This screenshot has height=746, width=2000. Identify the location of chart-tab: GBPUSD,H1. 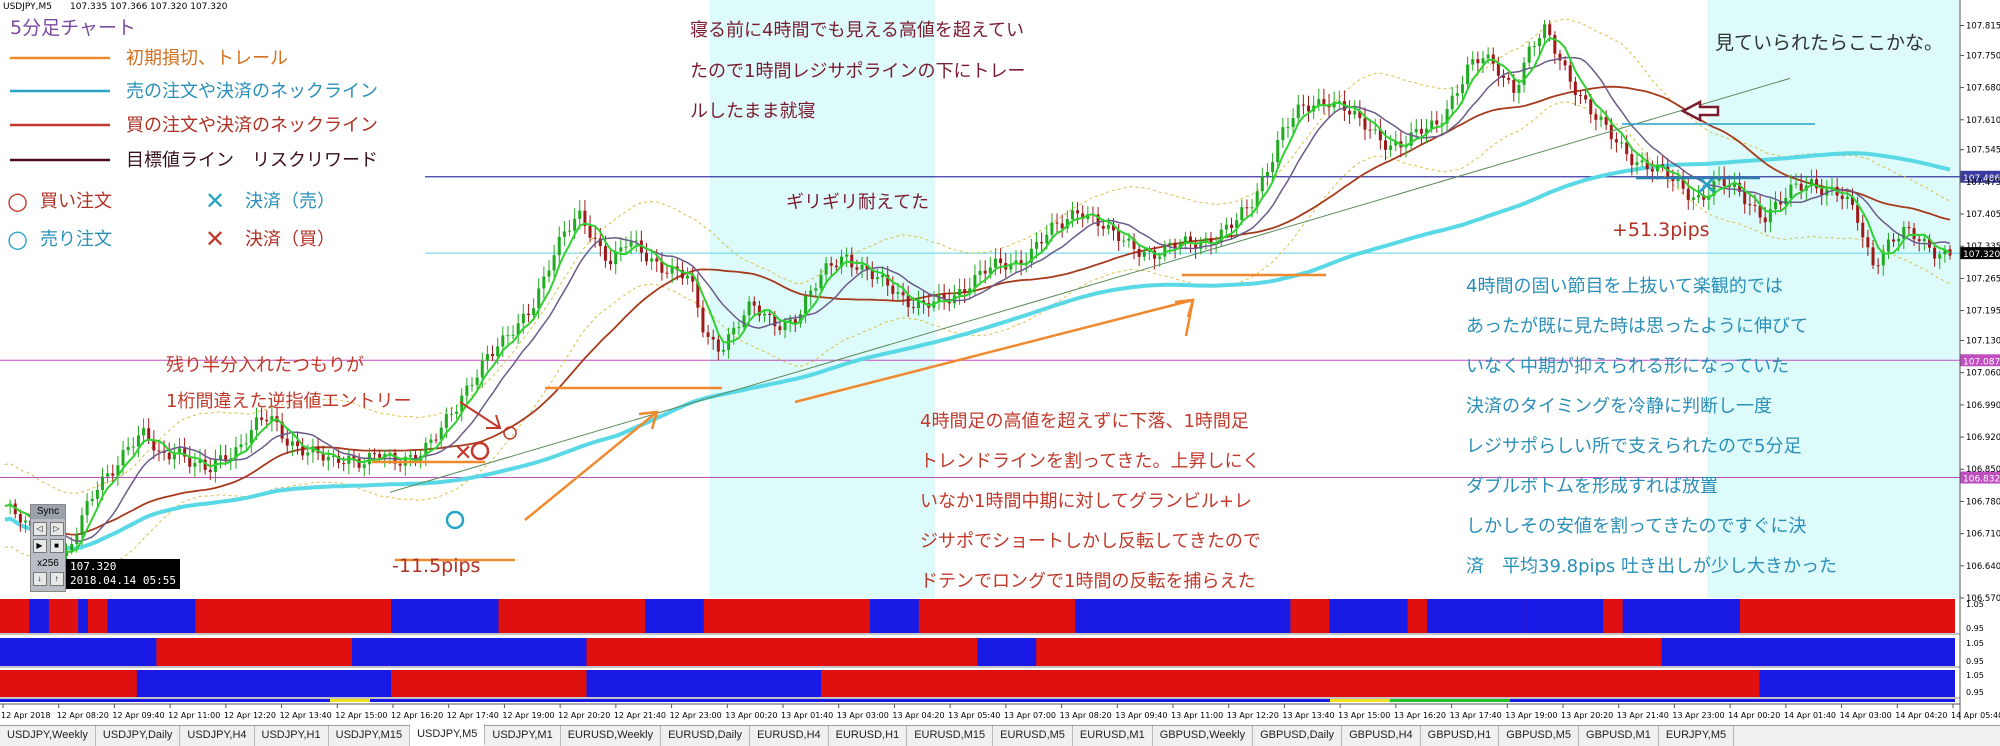
(1460, 736).